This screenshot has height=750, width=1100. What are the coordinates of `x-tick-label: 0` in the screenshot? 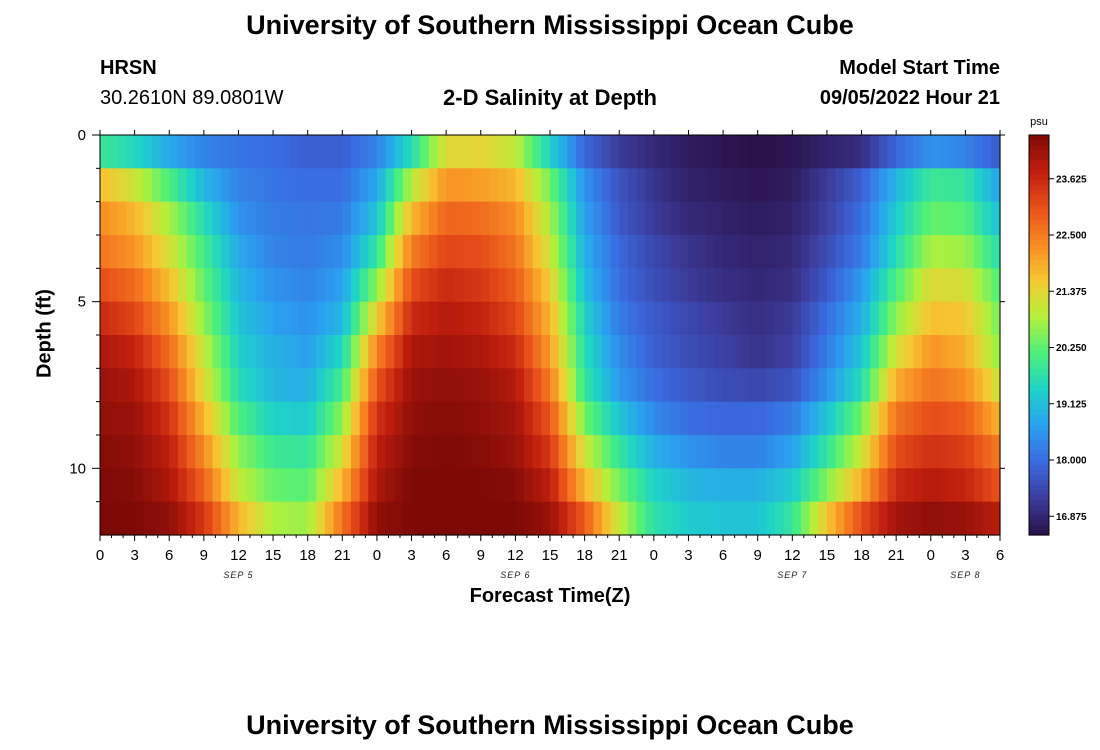 It's located at (931, 555).